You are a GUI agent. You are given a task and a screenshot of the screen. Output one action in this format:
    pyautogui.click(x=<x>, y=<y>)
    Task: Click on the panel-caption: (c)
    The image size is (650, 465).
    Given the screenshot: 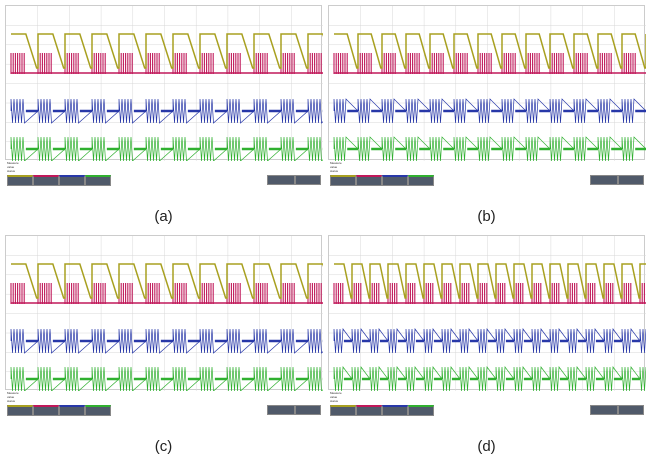 What is the action you would take?
    pyautogui.click(x=163, y=446)
    